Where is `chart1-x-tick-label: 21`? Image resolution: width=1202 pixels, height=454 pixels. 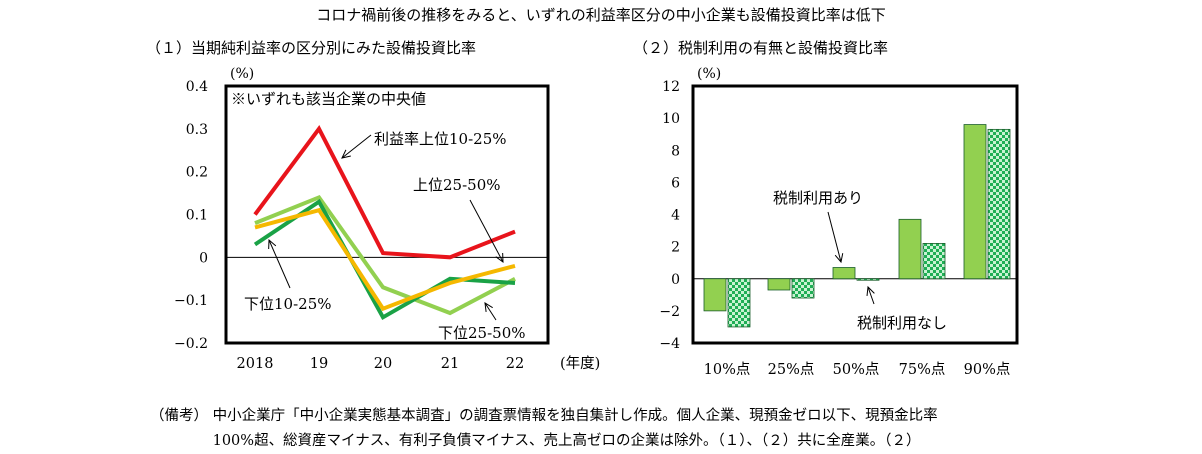
chart1-x-tick-label: 21 is located at coordinates (450, 364).